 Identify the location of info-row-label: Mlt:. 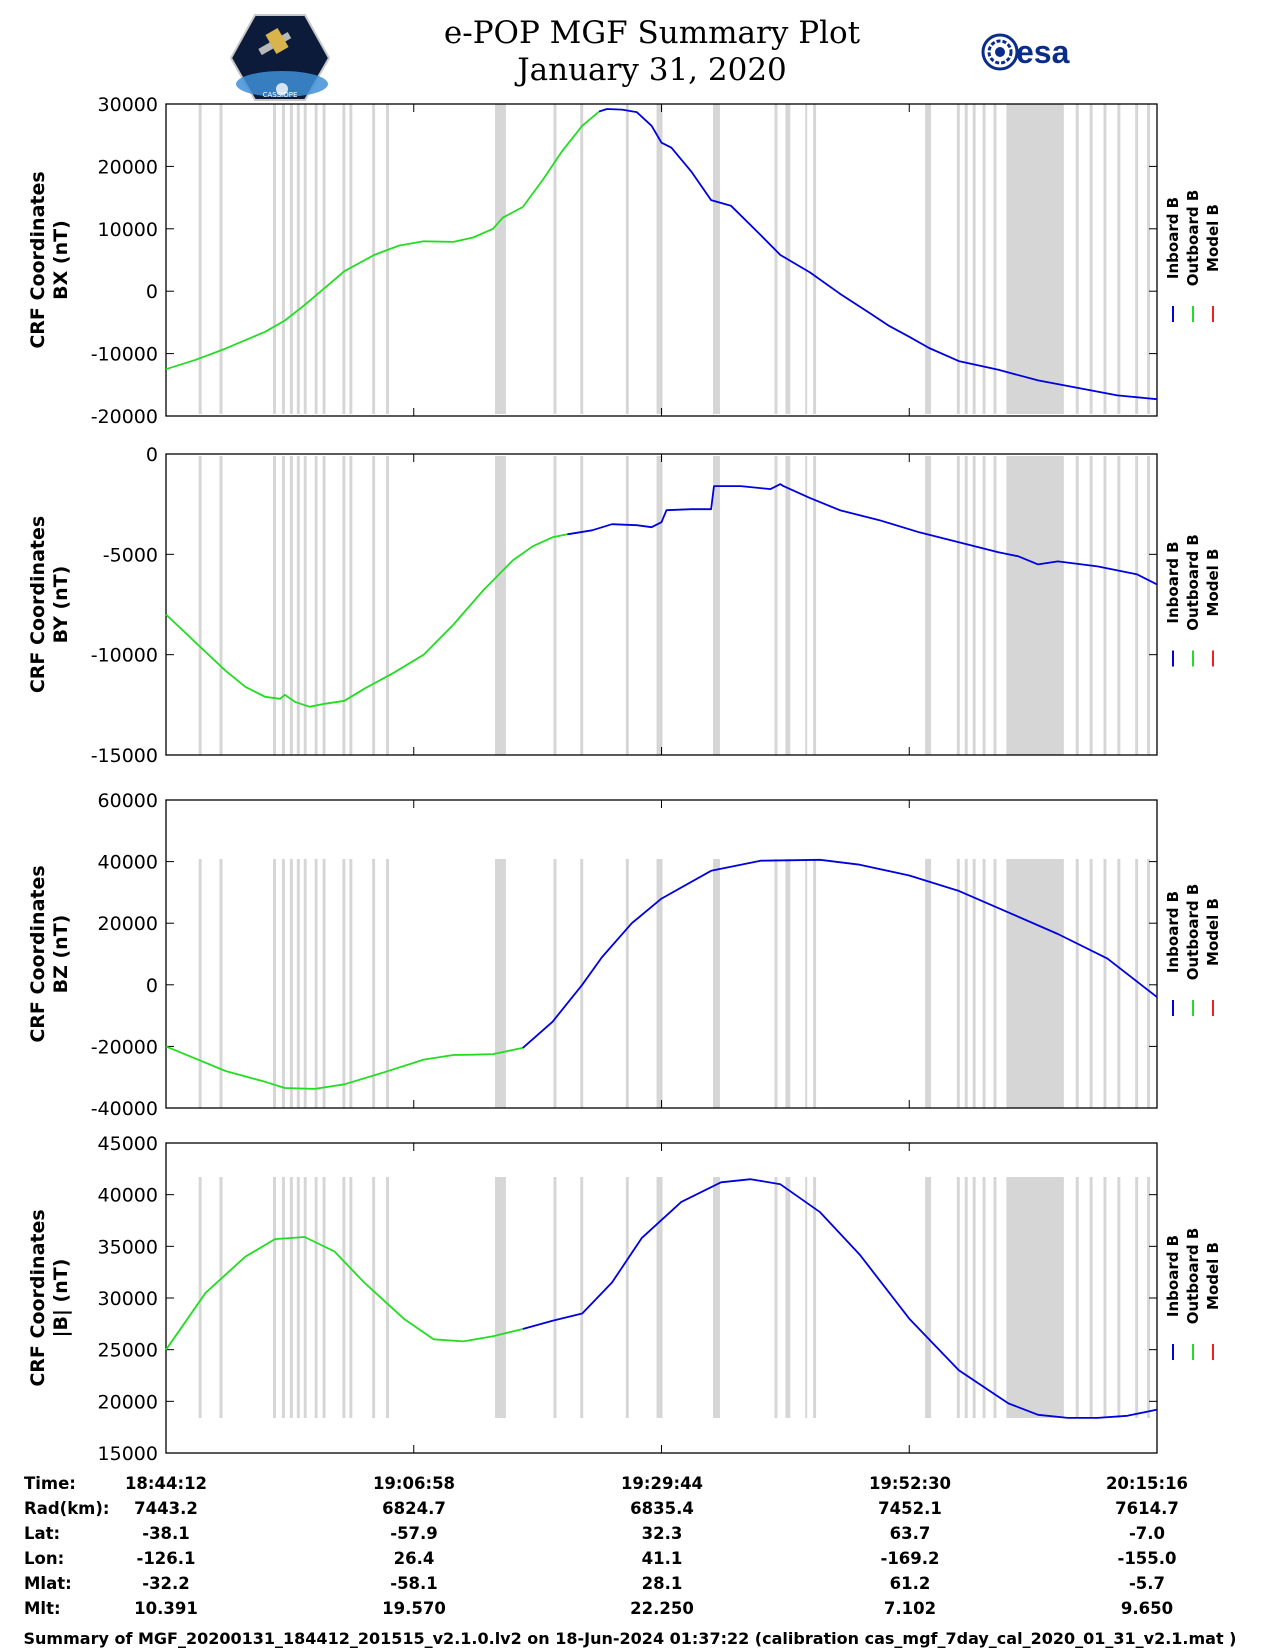
(42, 1608).